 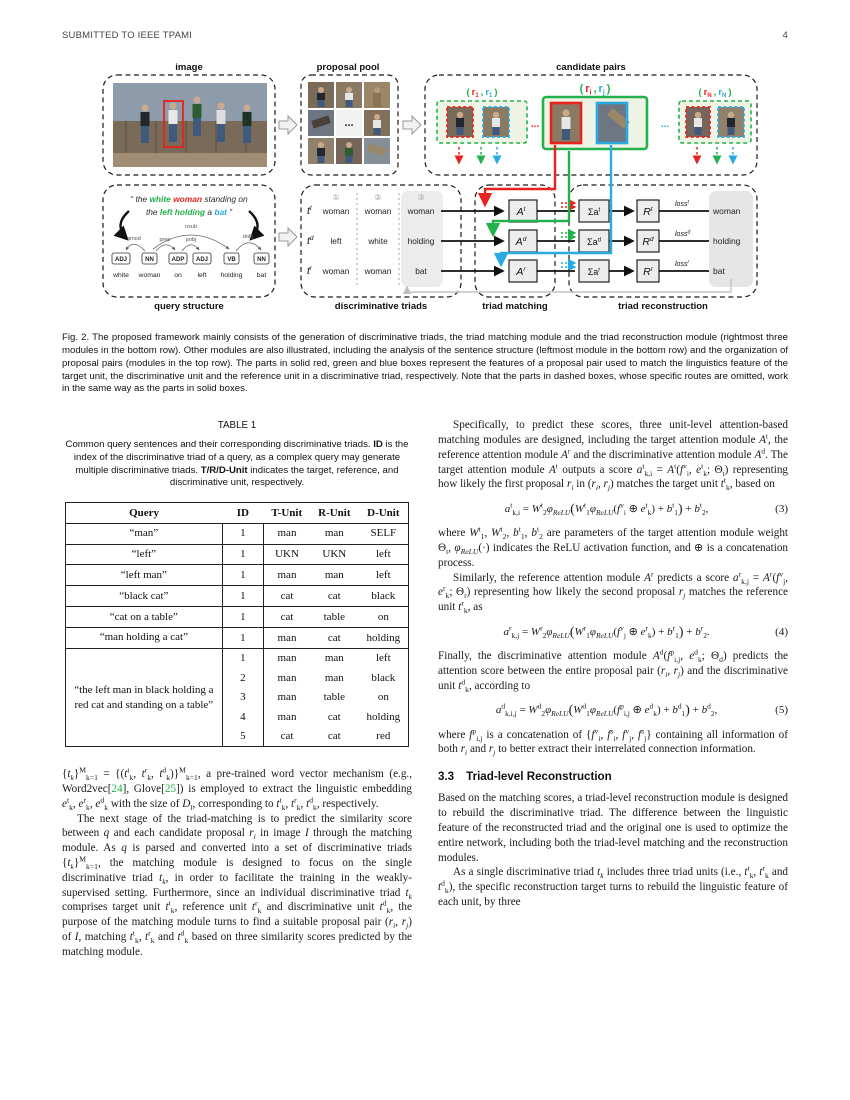 I want to click on image-label: image, so click(x=188, y=67).